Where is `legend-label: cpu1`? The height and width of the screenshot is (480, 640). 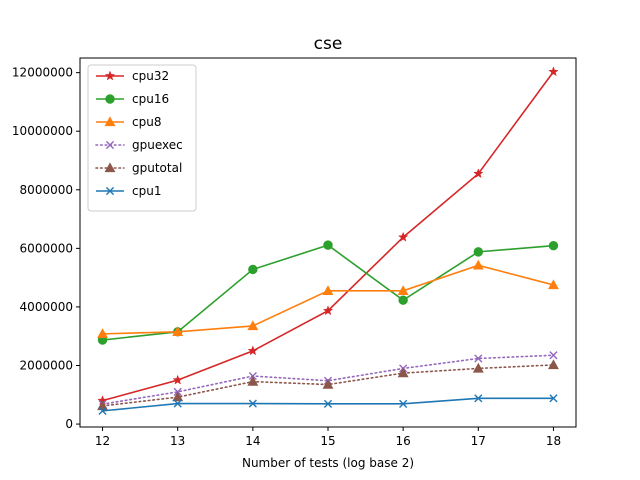 legend-label: cpu1 is located at coordinates (146, 191).